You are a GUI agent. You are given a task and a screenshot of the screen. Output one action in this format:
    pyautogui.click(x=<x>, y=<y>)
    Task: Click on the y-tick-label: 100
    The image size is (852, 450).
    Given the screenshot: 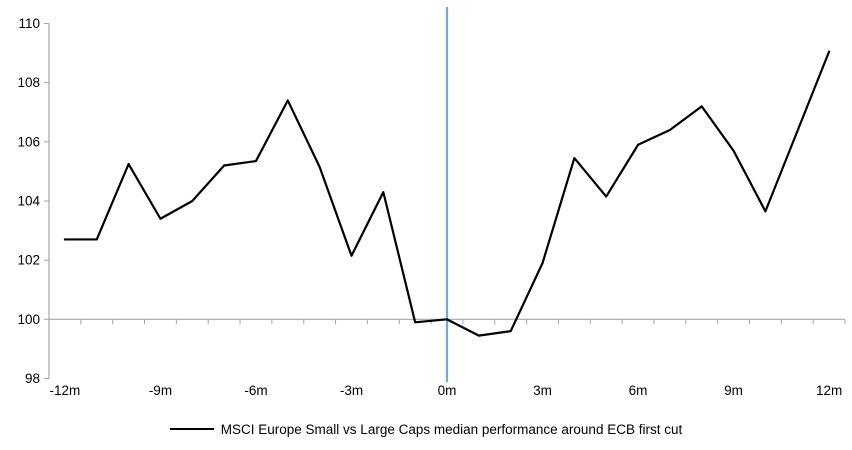 What is the action you would take?
    pyautogui.click(x=28, y=319)
    